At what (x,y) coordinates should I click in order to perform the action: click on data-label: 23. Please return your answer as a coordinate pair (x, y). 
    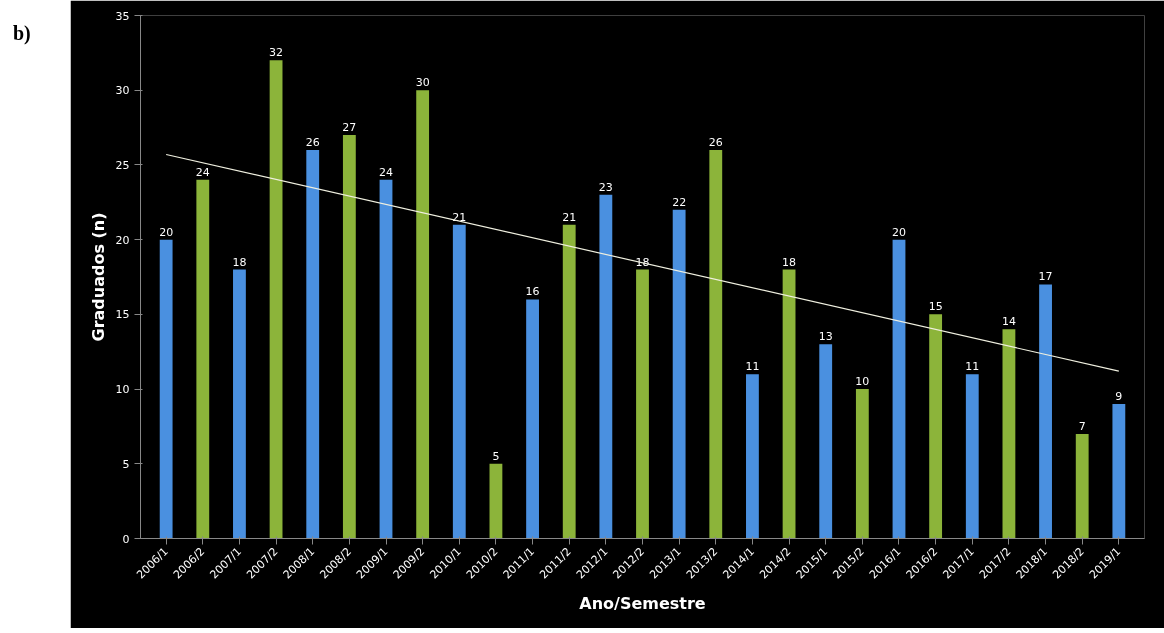
    Looking at the image, I should click on (605, 187).